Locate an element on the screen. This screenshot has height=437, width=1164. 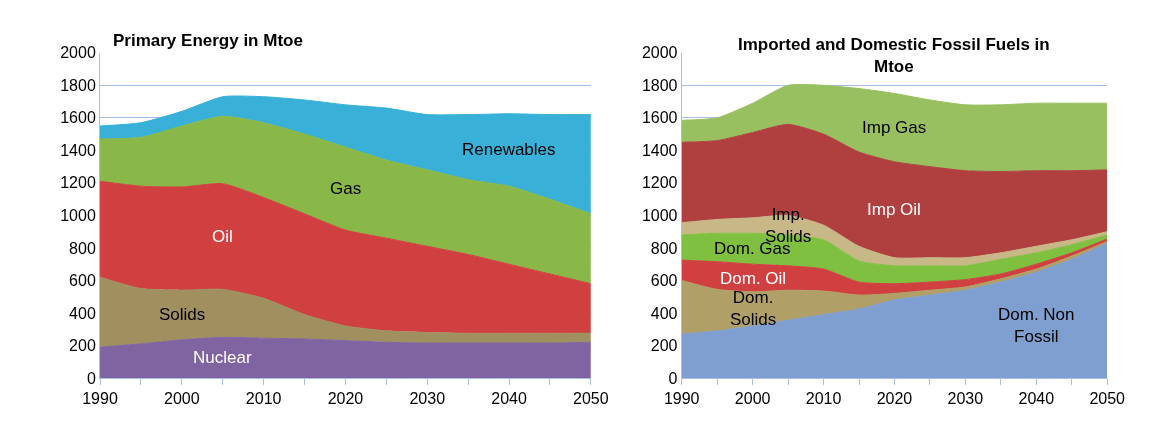
series-label: Imp Gas is located at coordinates (894, 127).